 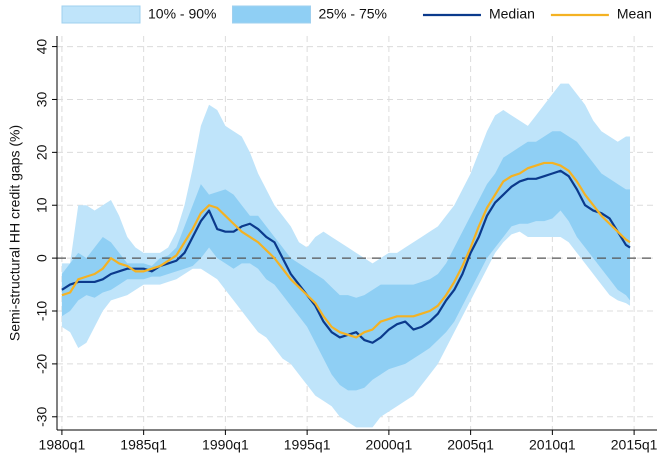 What do you see at coordinates (470, 445) in the screenshot?
I see `x-tick-label: 2005q1` at bounding box center [470, 445].